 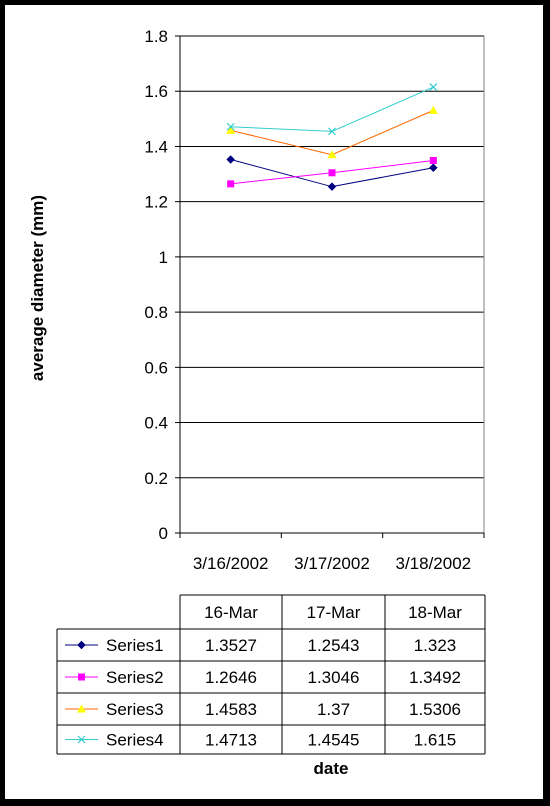 What do you see at coordinates (231, 677) in the screenshot?
I see `table-cell: 1.2646` at bounding box center [231, 677].